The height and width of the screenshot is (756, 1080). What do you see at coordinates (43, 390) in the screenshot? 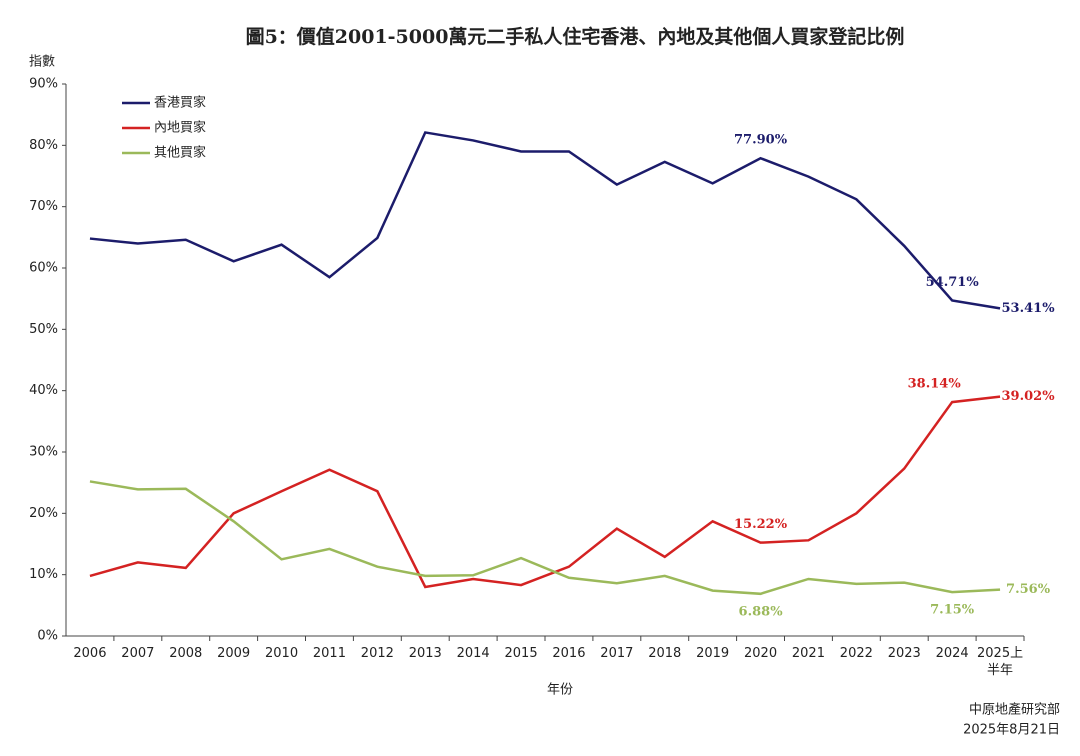
I see `y-tick-label: 40%` at bounding box center [43, 390].